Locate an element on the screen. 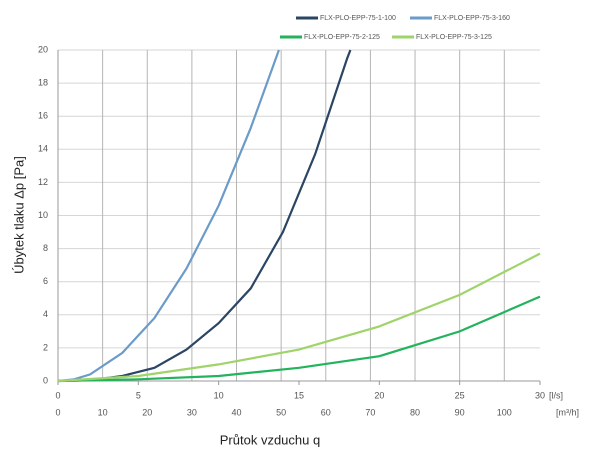 Image resolution: width=595 pixels, height=449 pixels. x2-tick-label: 50 is located at coordinates (281, 412).